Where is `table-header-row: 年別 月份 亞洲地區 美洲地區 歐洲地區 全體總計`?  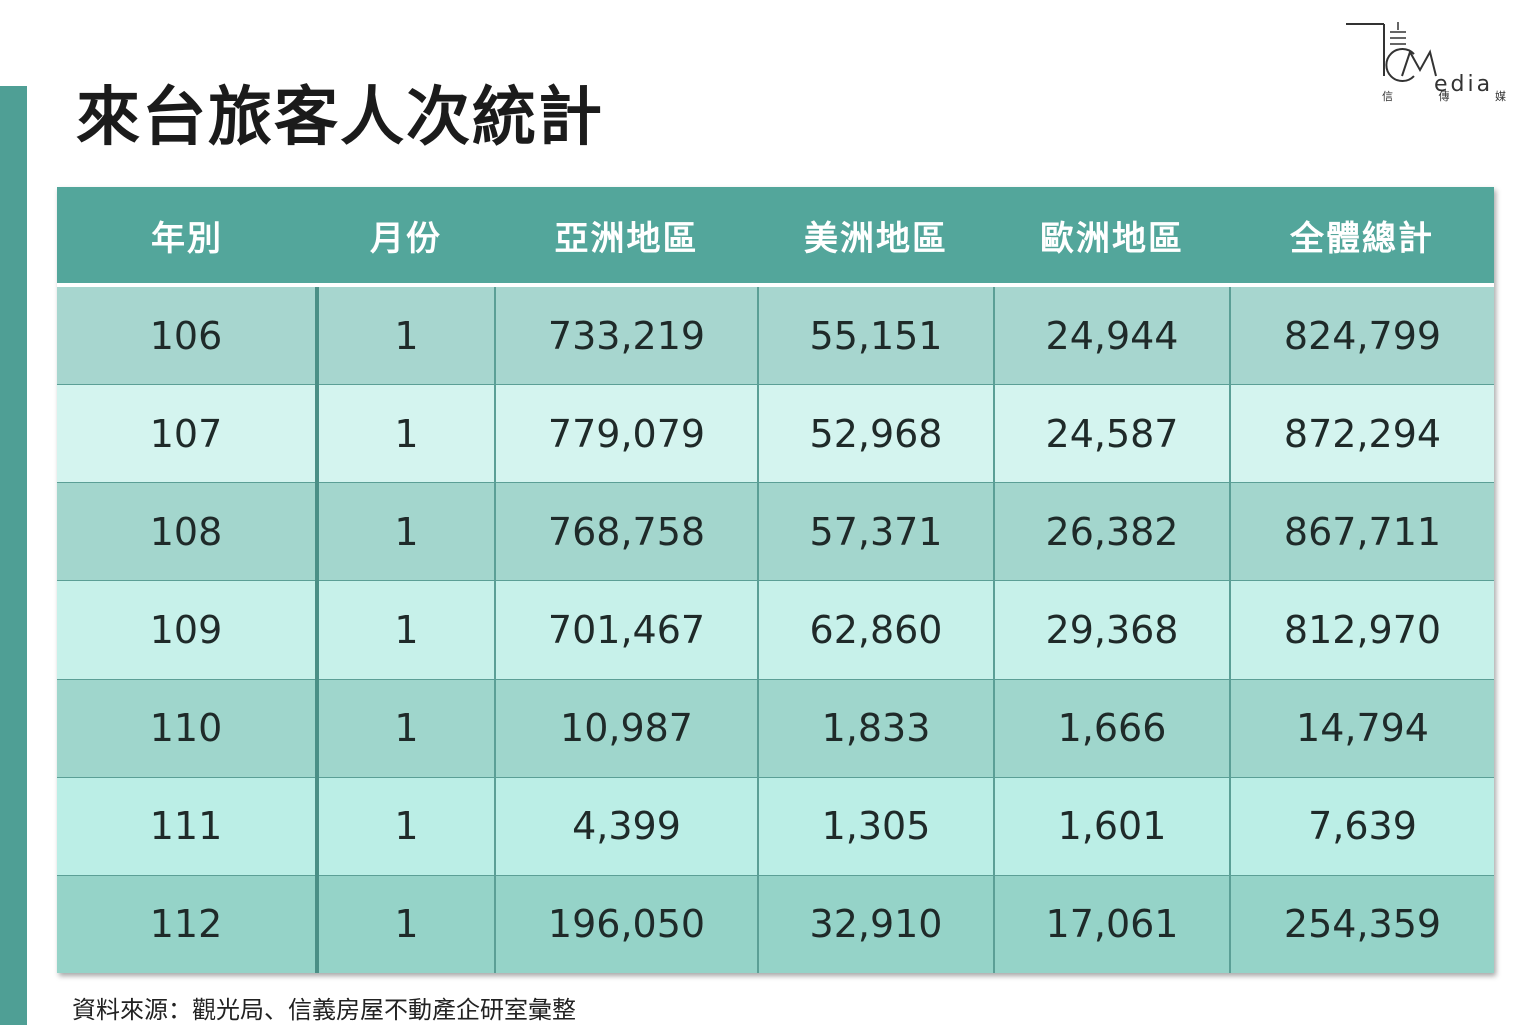
table-header-row: 年別 月份 亞洲地區 美洲地區 歐洲地區 全體總計 is located at coordinates (775, 237).